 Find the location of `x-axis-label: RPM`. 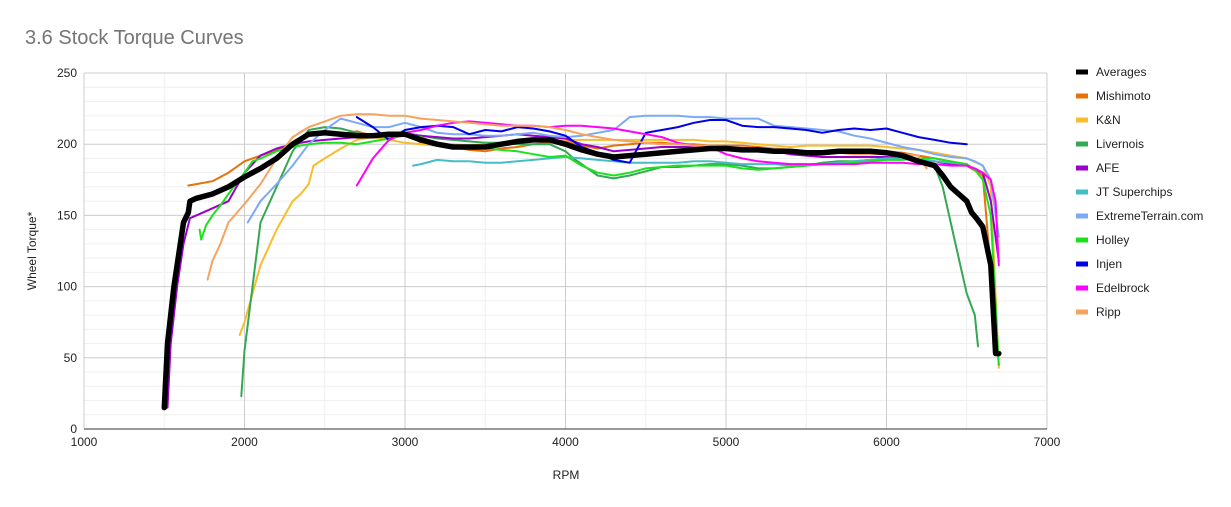

x-axis-label: RPM is located at coordinates (566, 475).